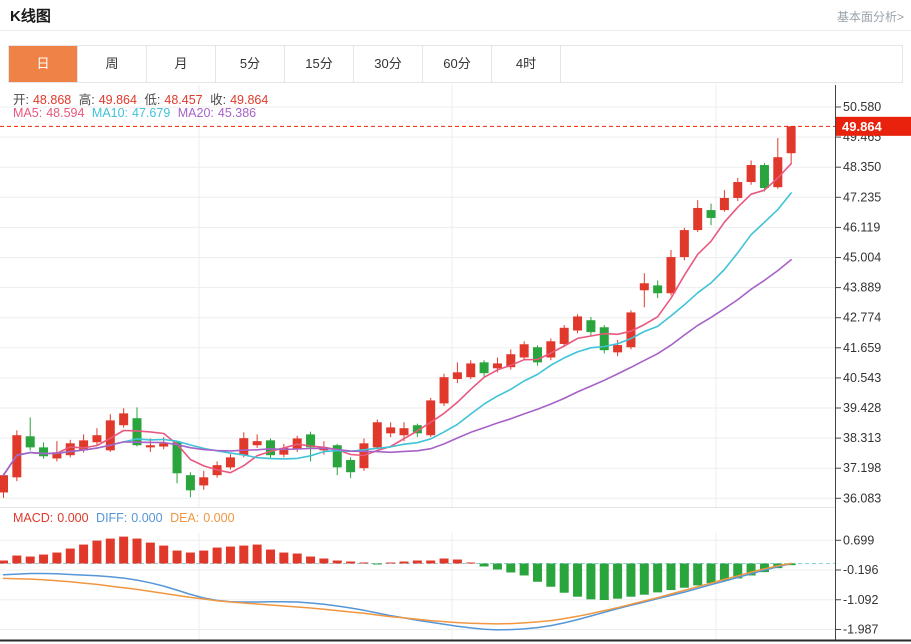 The image size is (911, 644). I want to click on svg-text: 50.580, so click(862, 107).